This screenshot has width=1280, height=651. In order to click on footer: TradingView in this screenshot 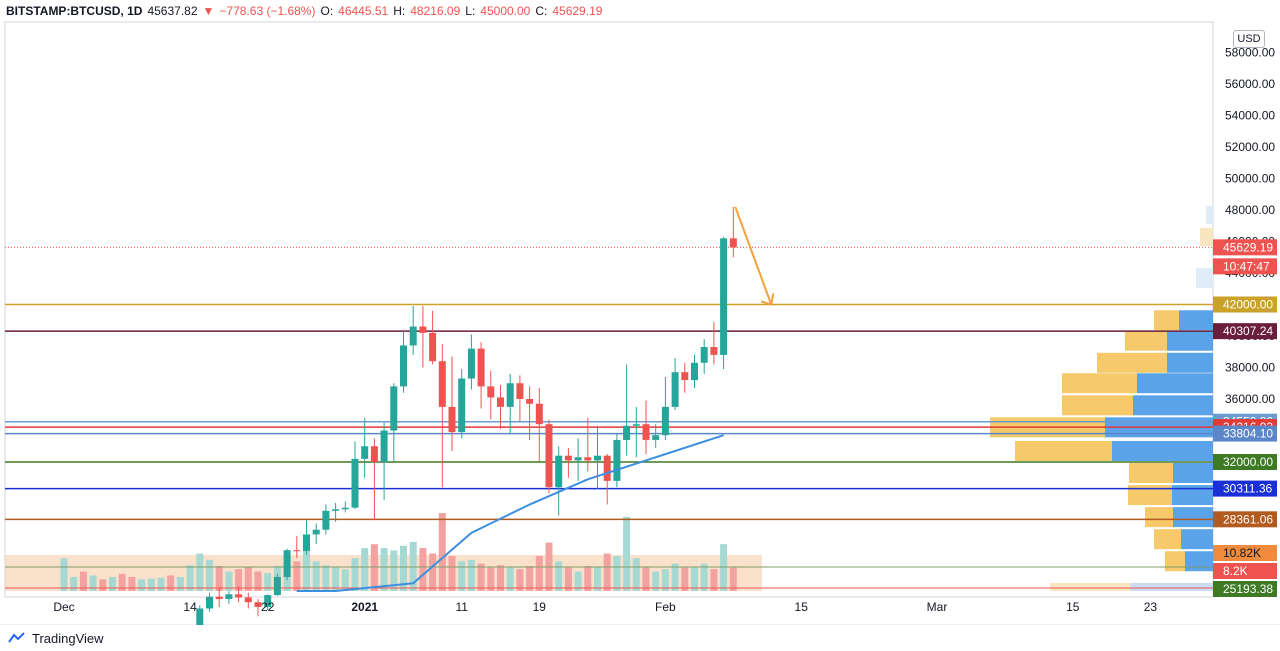, I will do `click(640, 638)`.